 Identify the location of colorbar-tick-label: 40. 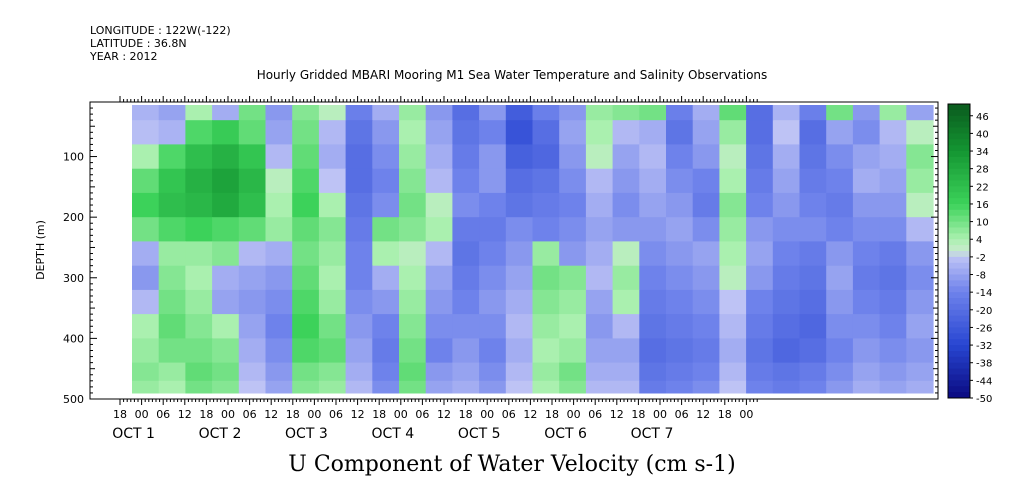
(982, 134).